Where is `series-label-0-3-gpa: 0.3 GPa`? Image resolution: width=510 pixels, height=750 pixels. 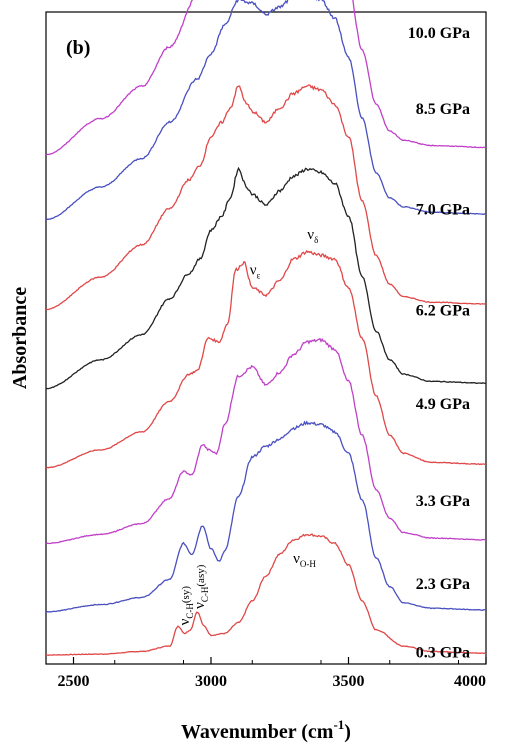
series-label-0-3-gpa: 0.3 GPa is located at coordinates (443, 652).